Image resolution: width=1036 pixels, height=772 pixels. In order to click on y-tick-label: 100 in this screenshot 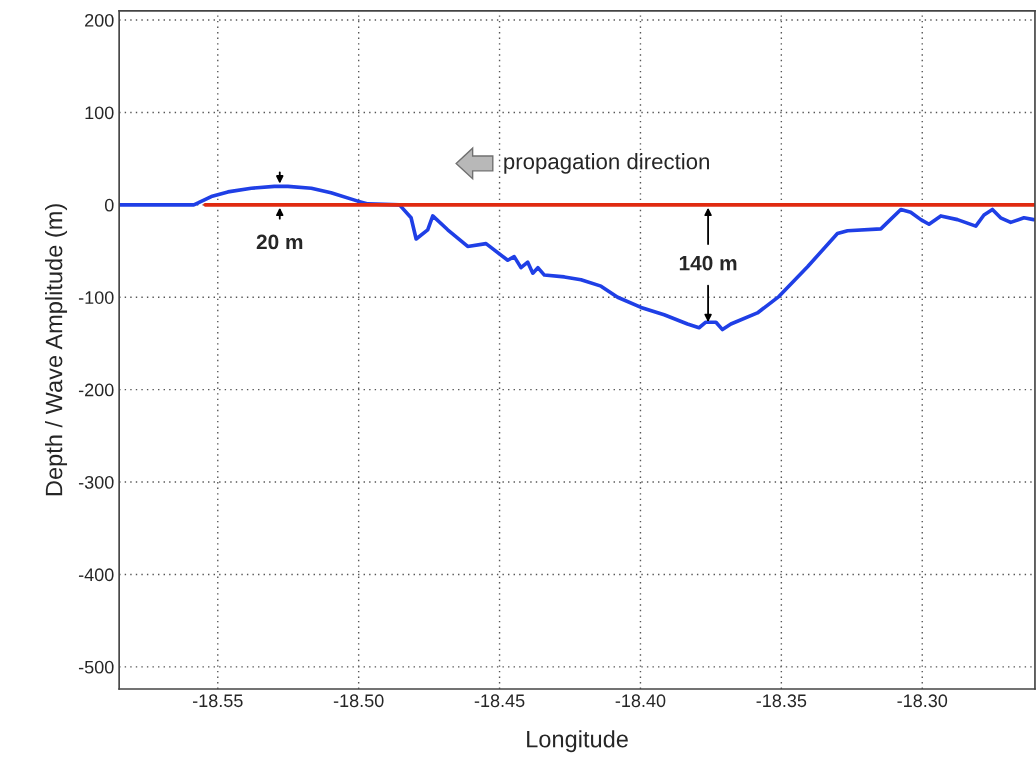, I will do `click(99, 113)`.